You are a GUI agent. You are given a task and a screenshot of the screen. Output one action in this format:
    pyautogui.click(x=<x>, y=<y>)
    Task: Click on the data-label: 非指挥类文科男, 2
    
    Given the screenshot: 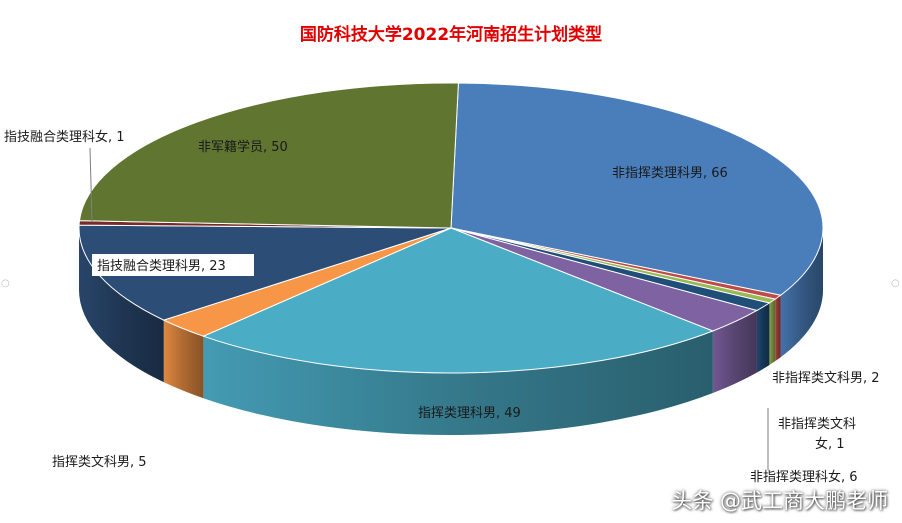 What is the action you would take?
    pyautogui.click(x=826, y=378)
    